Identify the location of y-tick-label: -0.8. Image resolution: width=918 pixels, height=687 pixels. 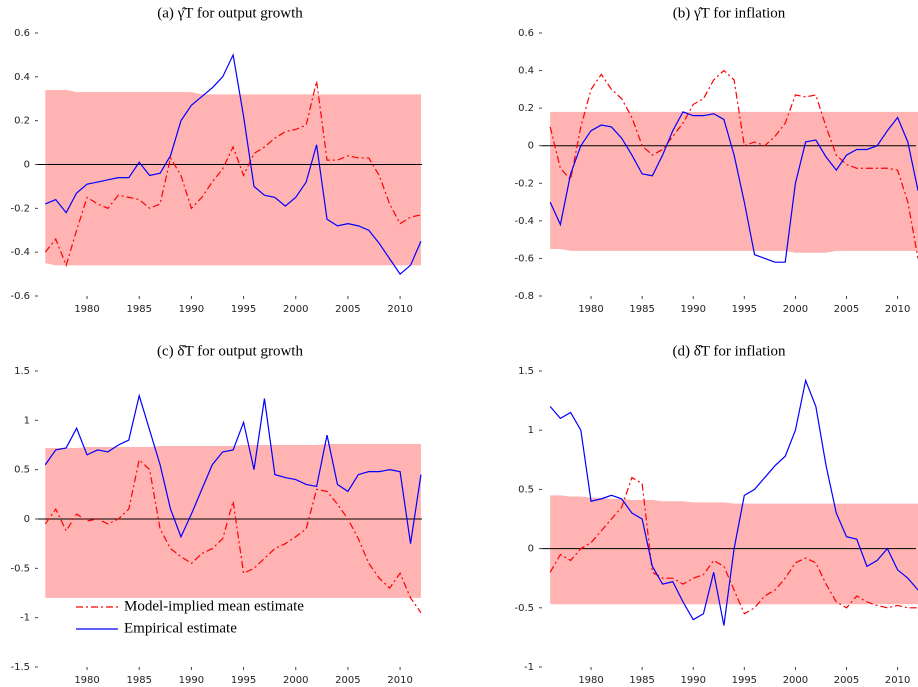
(524, 296).